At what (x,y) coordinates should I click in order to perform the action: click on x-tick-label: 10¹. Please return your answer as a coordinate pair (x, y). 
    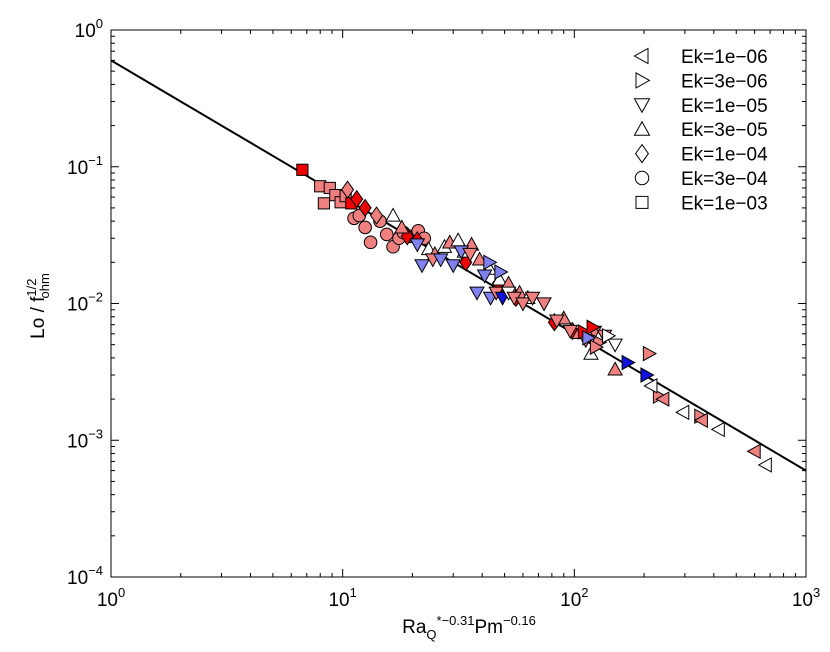
    Looking at the image, I should click on (342, 598).